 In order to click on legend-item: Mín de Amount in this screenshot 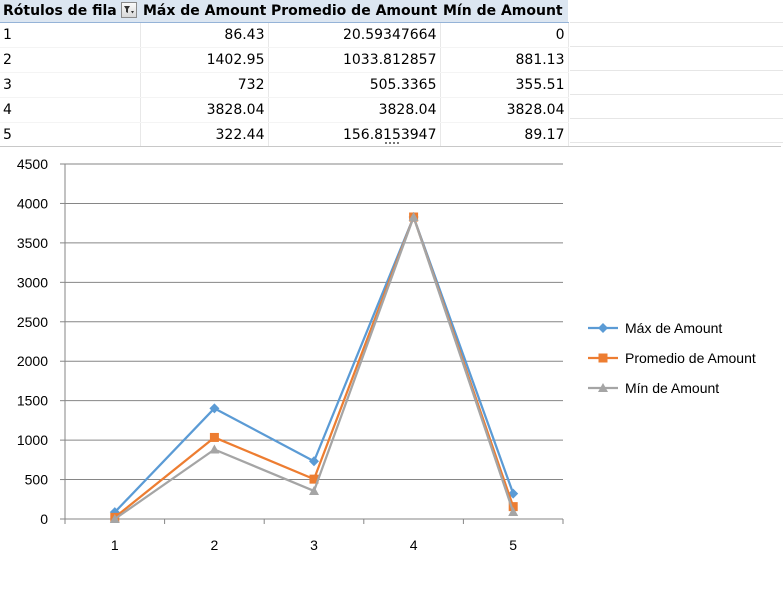, I will do `click(653, 388)`.